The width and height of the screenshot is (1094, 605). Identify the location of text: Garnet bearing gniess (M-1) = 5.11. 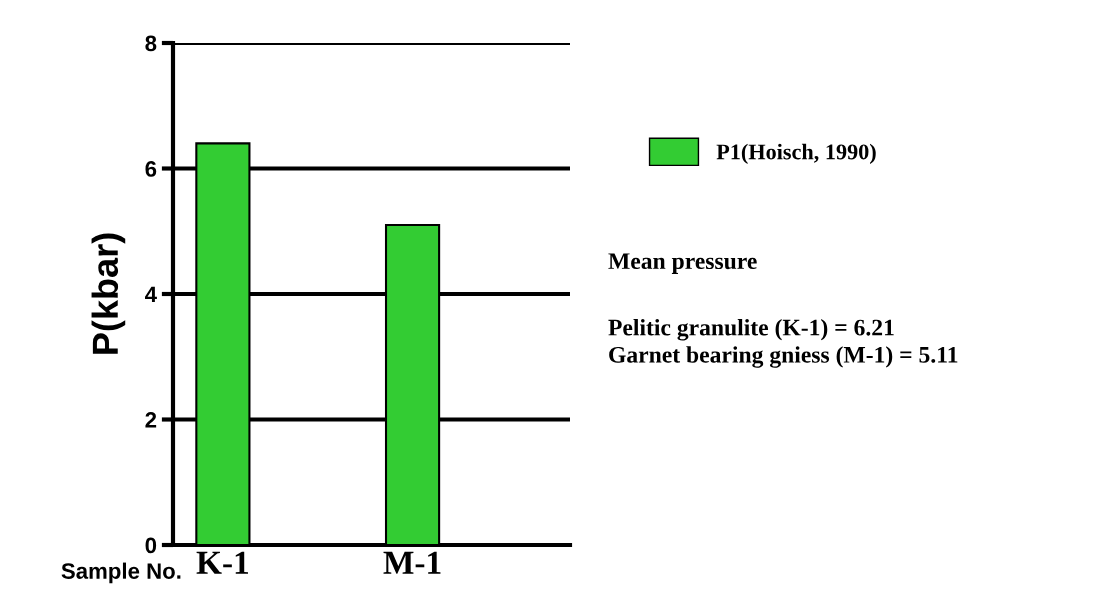
(783, 357).